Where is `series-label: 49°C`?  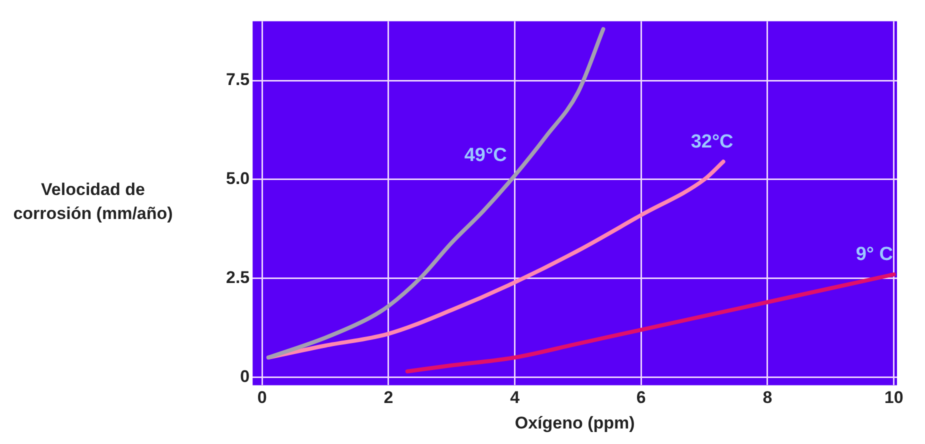
series-label: 49°C is located at coordinates (486, 155).